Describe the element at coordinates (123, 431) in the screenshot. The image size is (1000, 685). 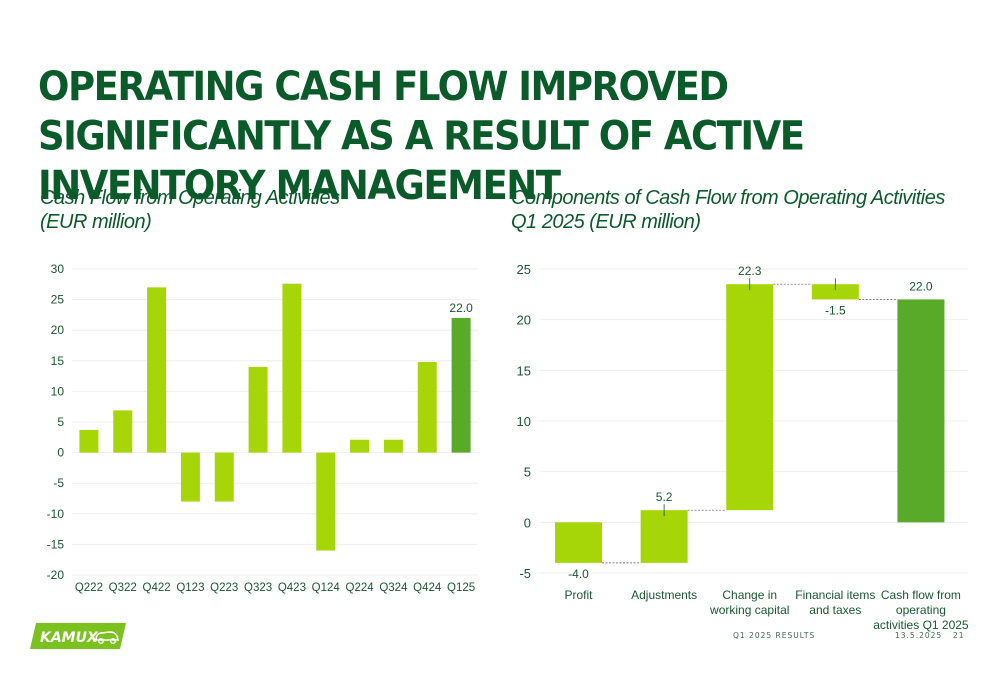
I see `bar-q322` at that location.